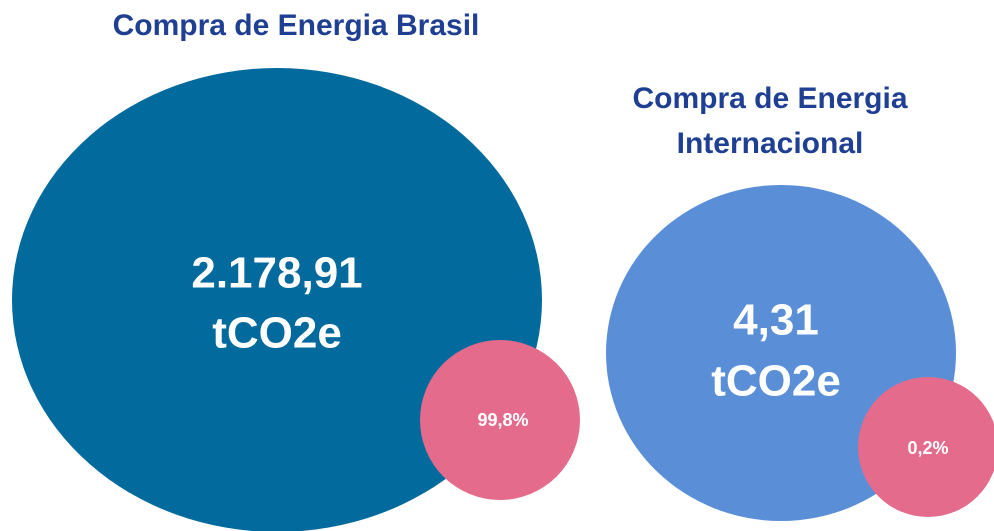 The height and width of the screenshot is (531, 994). I want to click on right-share: 0,2%, so click(927, 448).